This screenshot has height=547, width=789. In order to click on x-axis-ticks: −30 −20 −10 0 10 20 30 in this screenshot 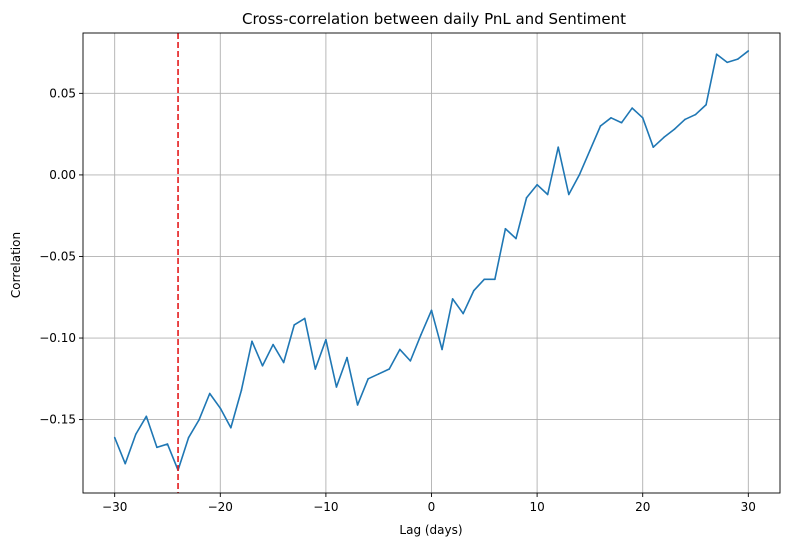, I will do `click(429, 503)`.